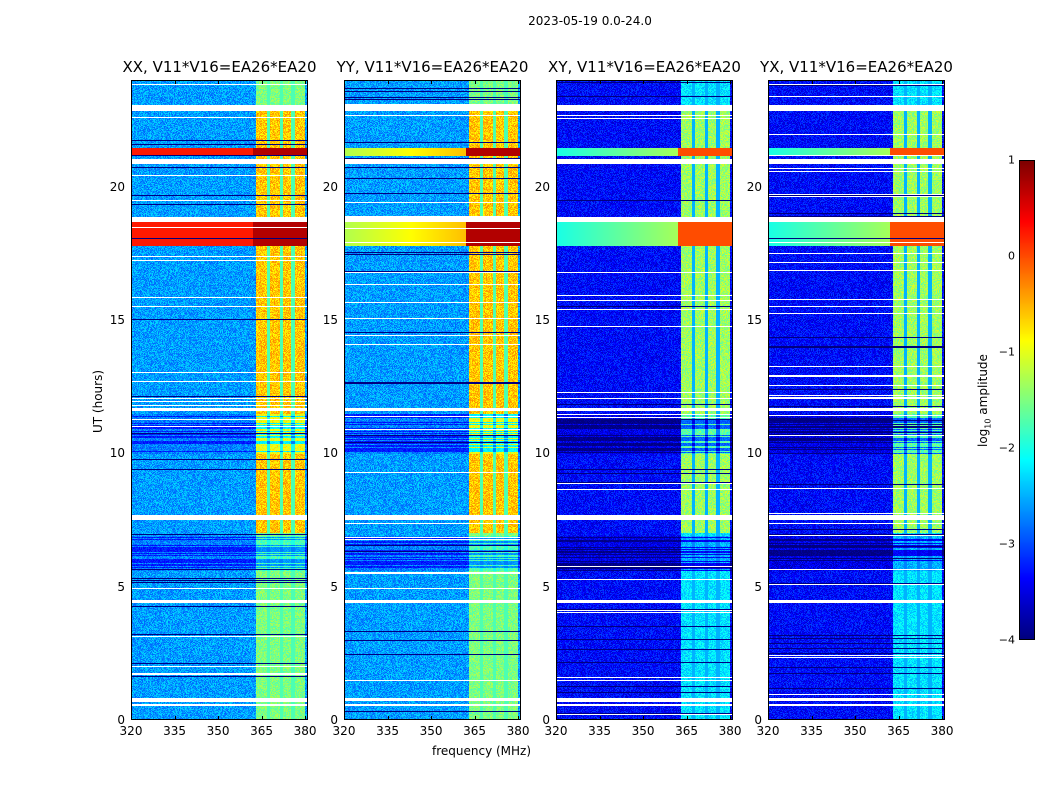  I want to click on colorbar-label: log10 amplitude, so click(984, 400).